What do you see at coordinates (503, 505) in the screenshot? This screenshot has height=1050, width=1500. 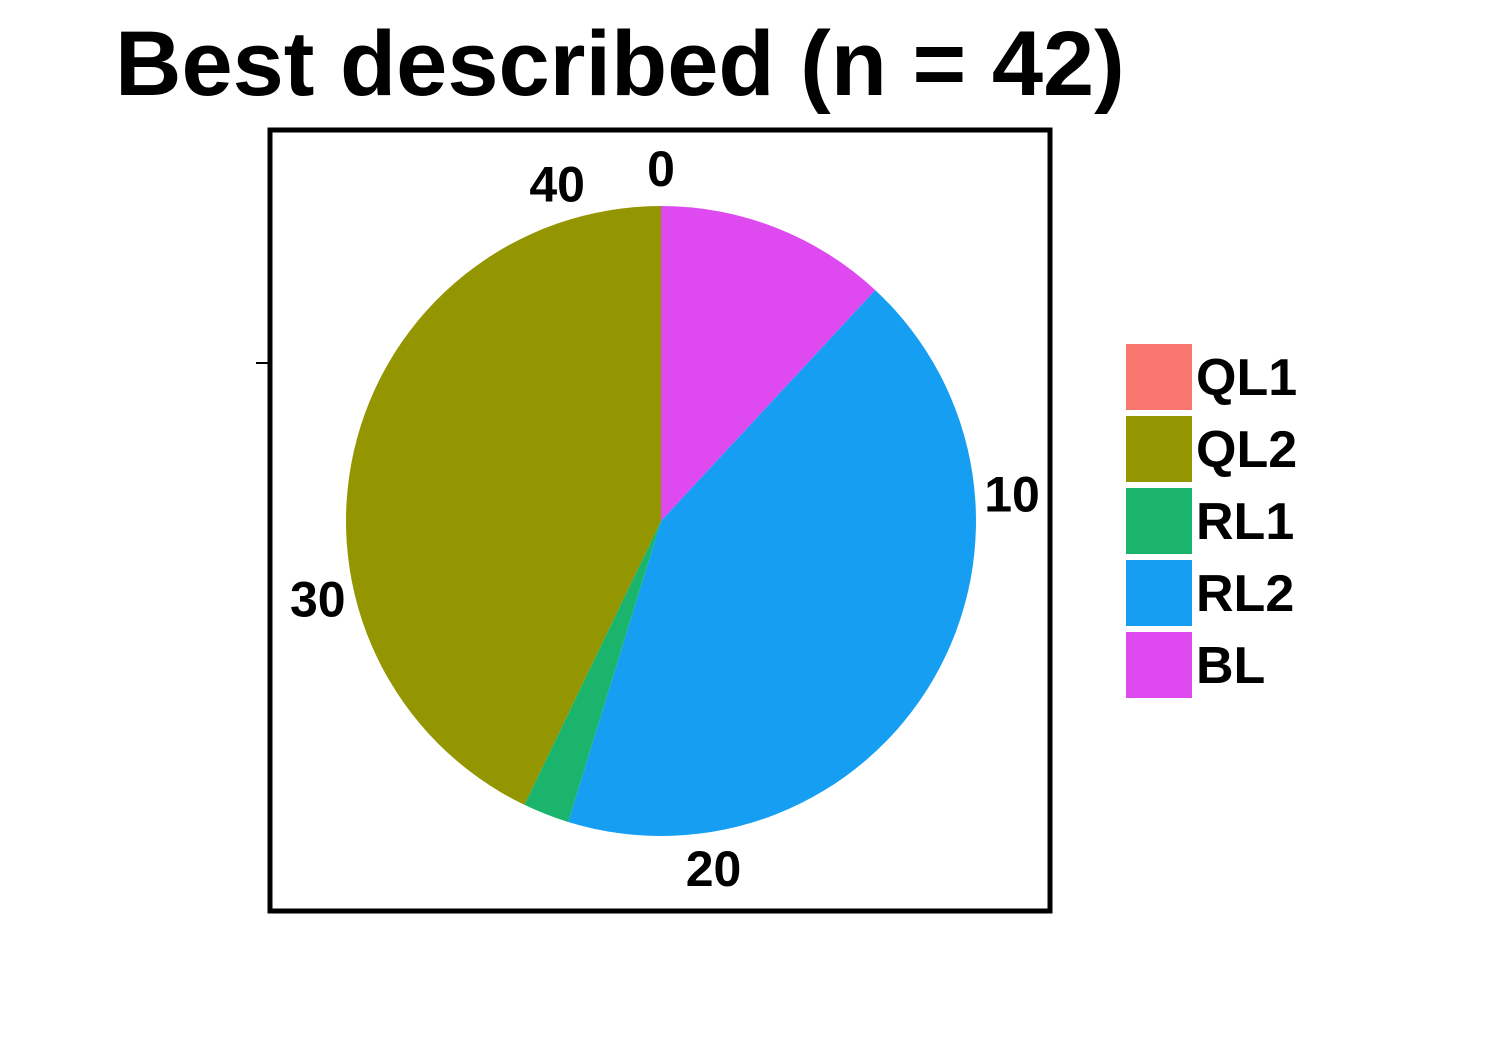 I see `pie-slice-ql2` at bounding box center [503, 505].